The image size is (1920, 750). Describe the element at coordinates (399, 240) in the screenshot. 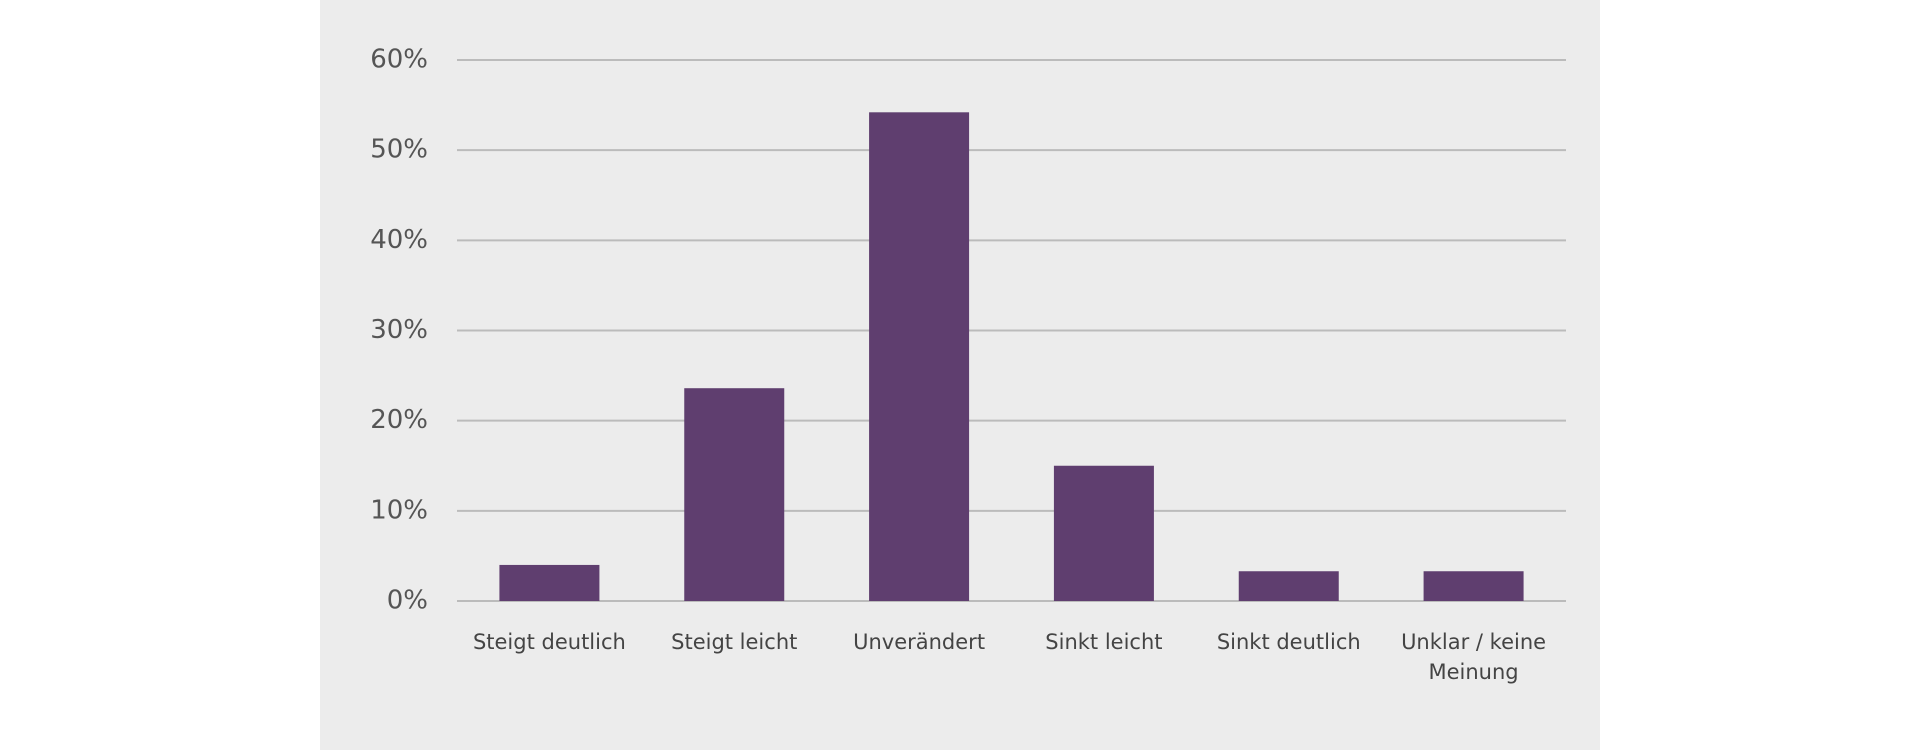

I see `y-tick-label: 40%` at that location.